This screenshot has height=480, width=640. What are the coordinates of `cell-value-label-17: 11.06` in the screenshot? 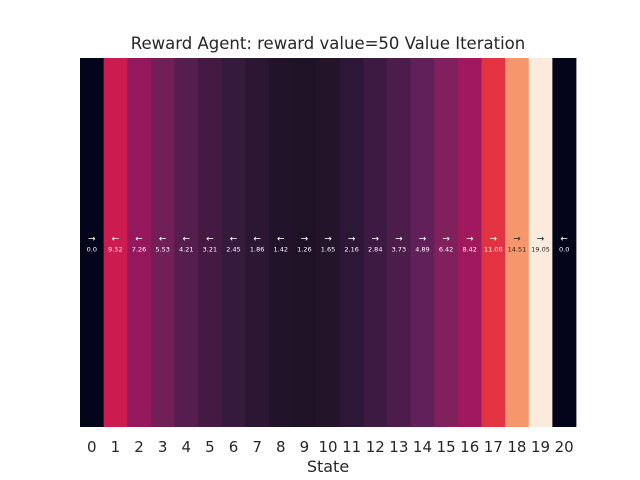 It's located at (493, 250).